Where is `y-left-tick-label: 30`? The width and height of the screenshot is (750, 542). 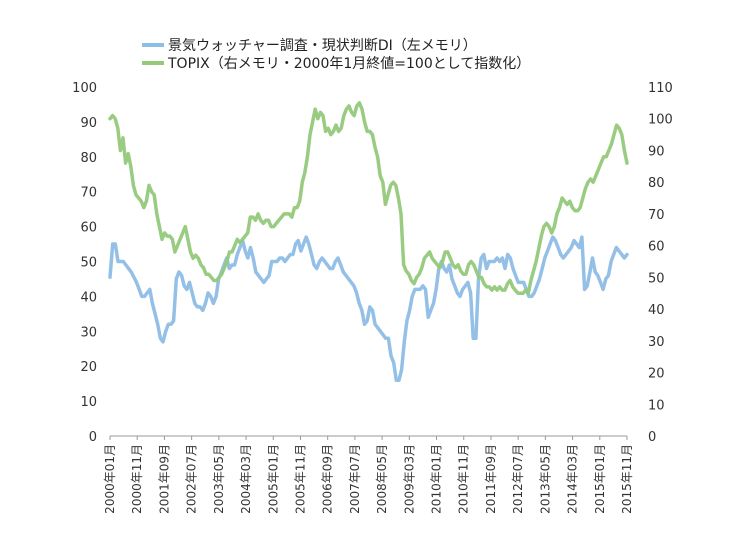 y-left-tick-label: 30 is located at coordinates (88, 332).